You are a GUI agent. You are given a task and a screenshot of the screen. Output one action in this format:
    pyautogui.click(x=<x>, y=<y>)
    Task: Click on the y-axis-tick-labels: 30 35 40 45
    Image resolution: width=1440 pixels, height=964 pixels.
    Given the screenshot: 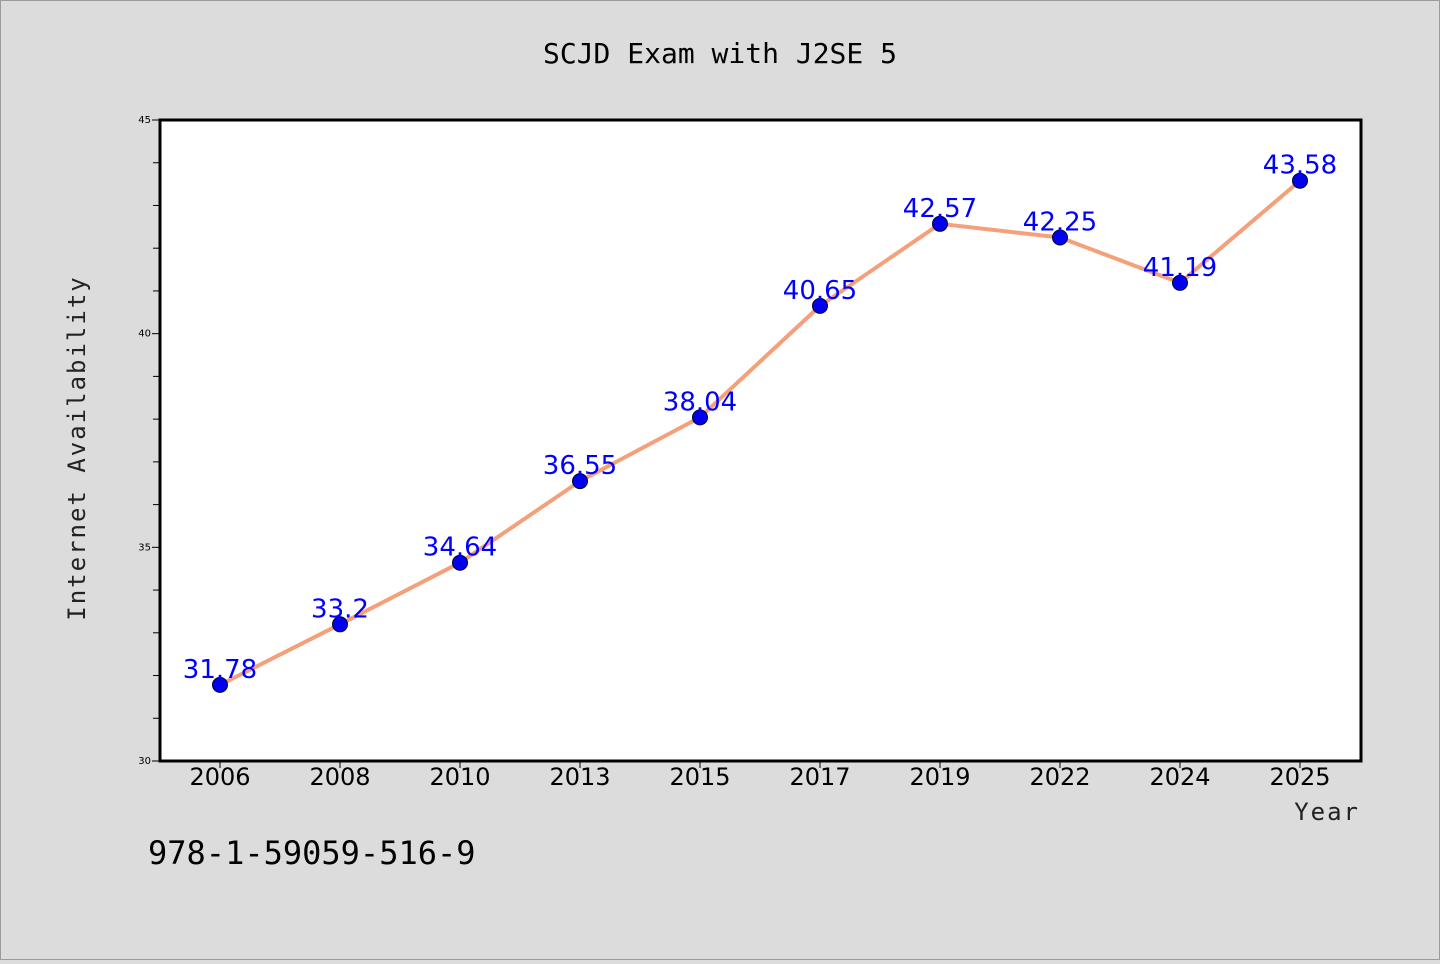 What is the action you would take?
    pyautogui.click(x=144, y=441)
    